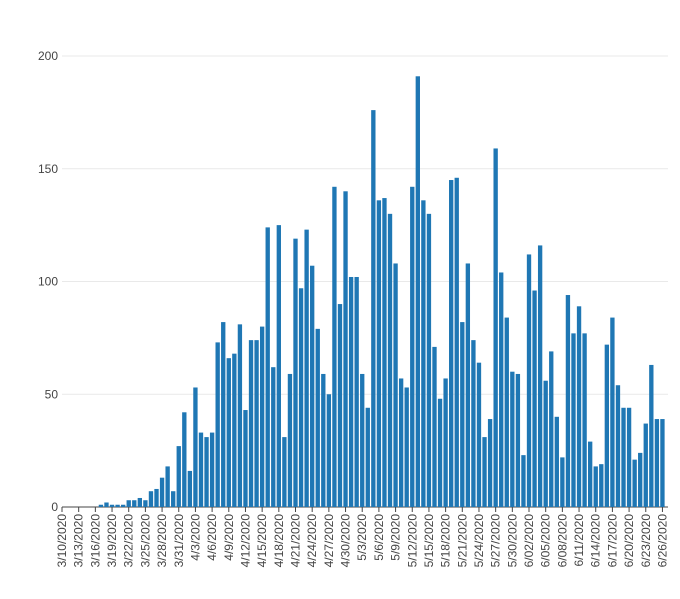 The width and height of the screenshot is (680, 599). Describe the element at coordinates (412, 541) in the screenshot. I see `x-tick-label: 5/12/2020` at that location.